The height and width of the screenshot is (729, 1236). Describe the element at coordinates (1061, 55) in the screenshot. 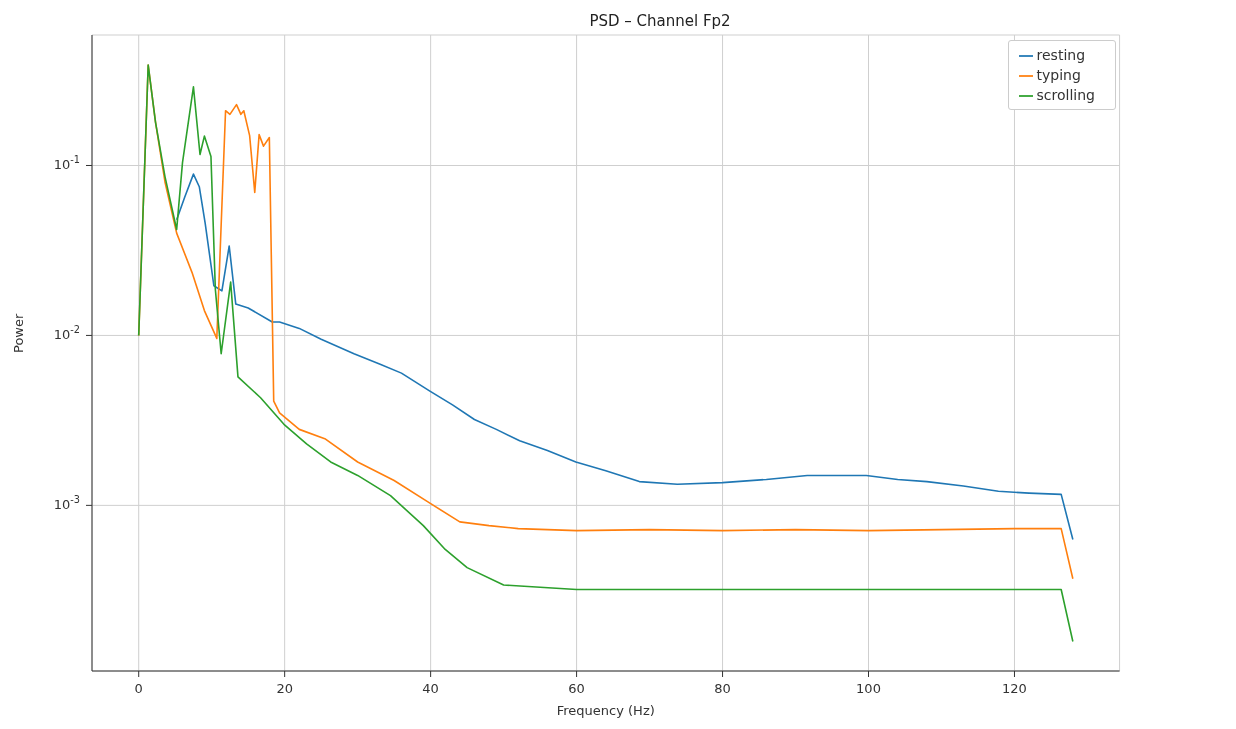

I see `legend-label: resting` at that location.